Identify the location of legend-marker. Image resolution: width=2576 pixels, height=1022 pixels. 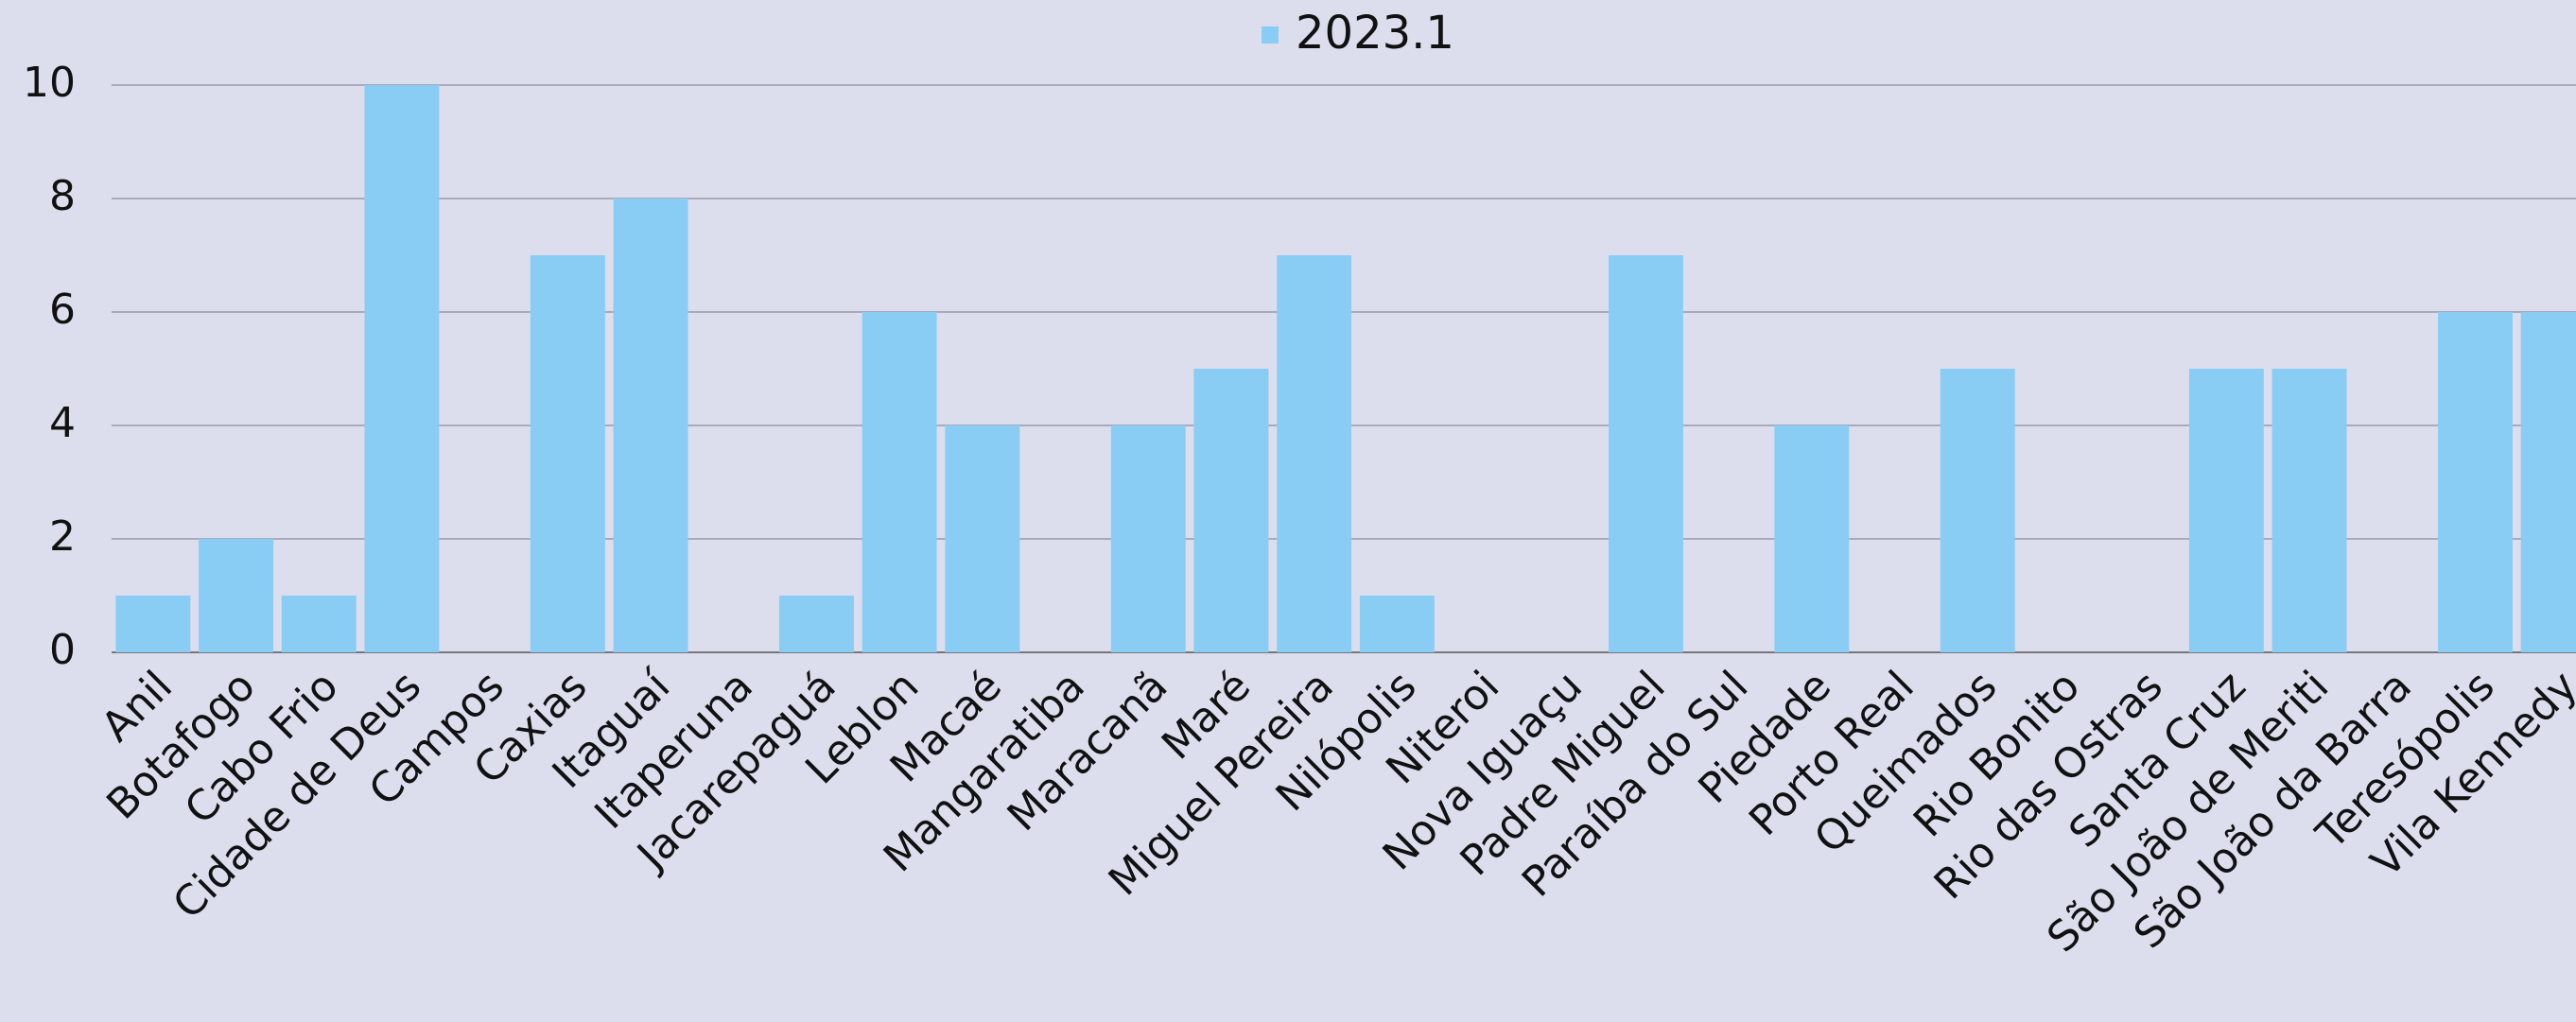
(1270, 34).